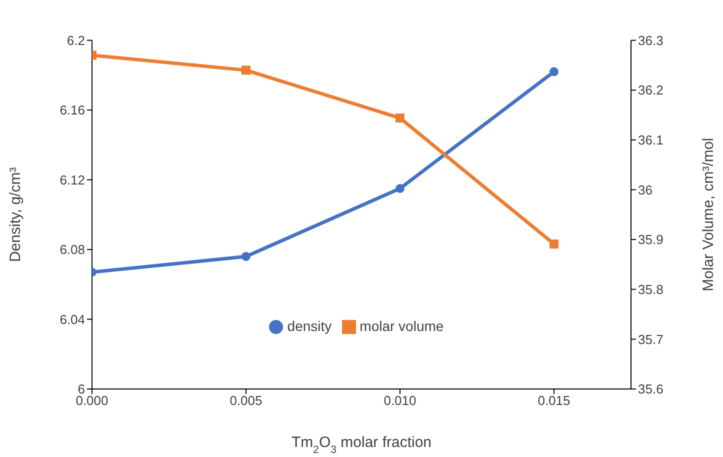 This screenshot has height=457, width=723. I want to click on x-tick-label: 0.015, so click(554, 400).